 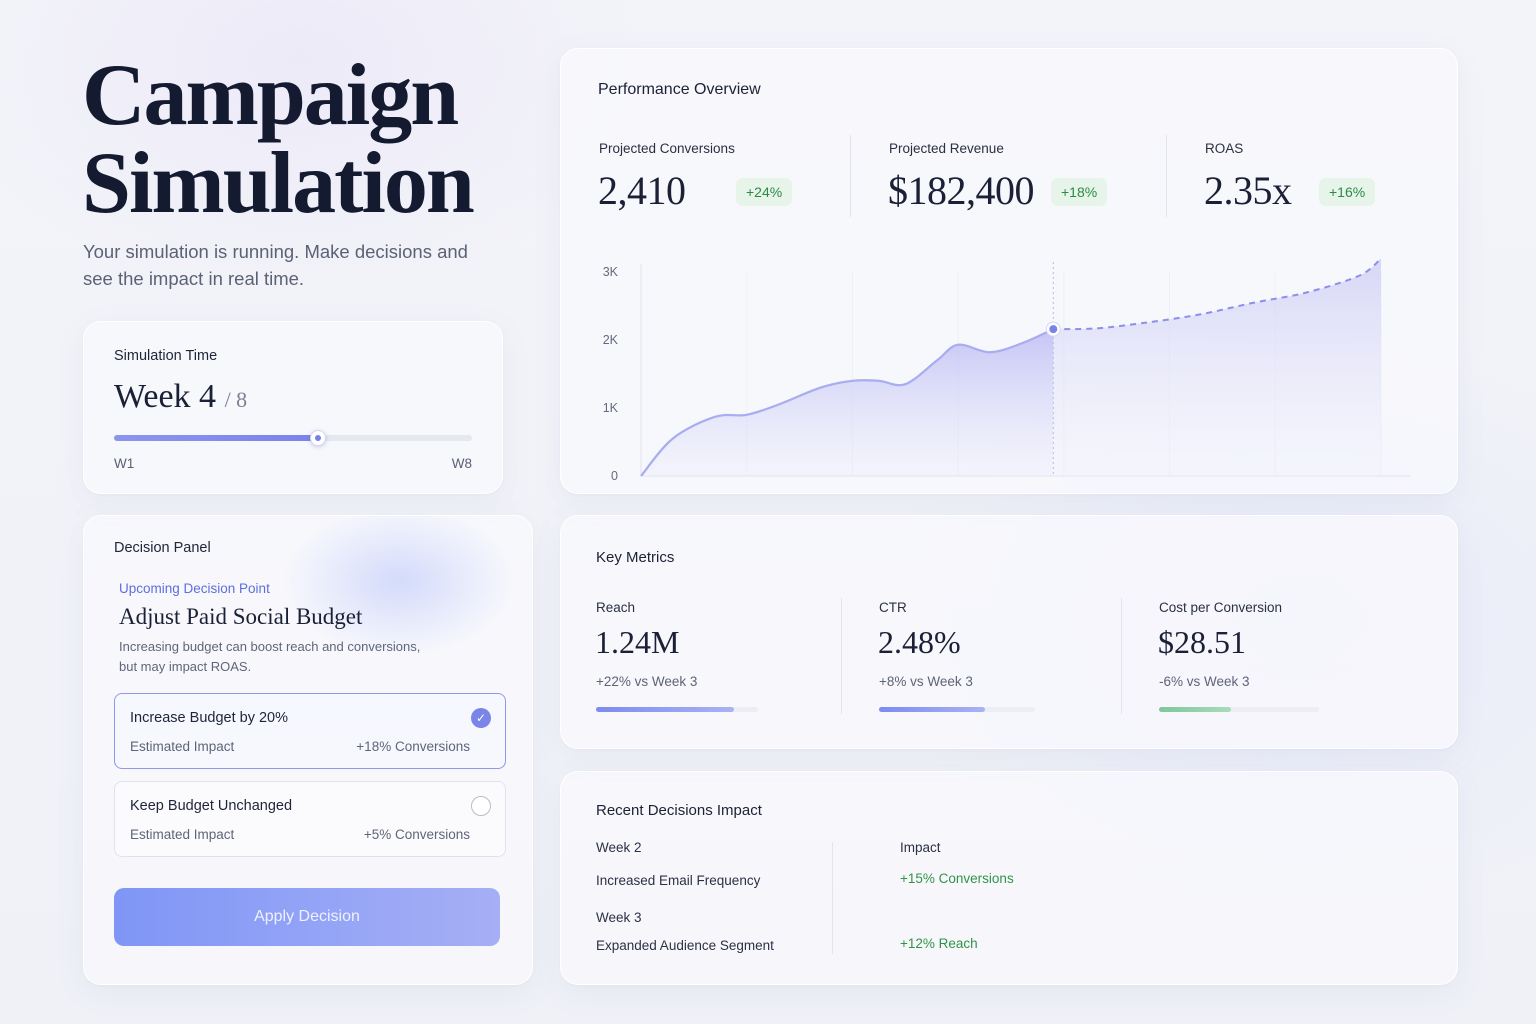 What do you see at coordinates (647, 681) in the screenshot?
I see `metric-delta: +22% vs Week 3` at bounding box center [647, 681].